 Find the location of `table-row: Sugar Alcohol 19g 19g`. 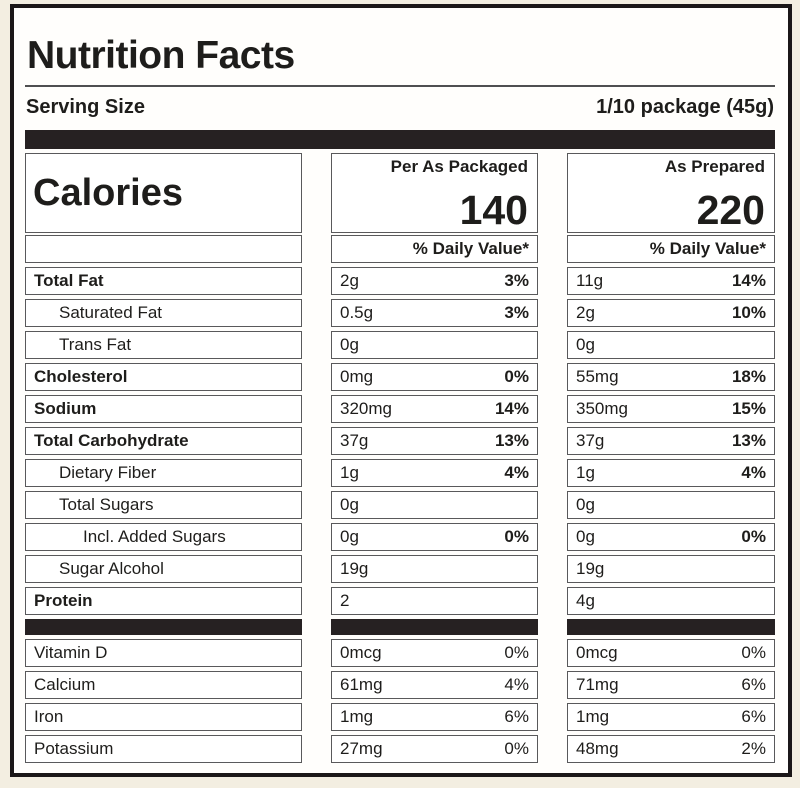

table-row: Sugar Alcohol 19g 19g is located at coordinates (400, 569).